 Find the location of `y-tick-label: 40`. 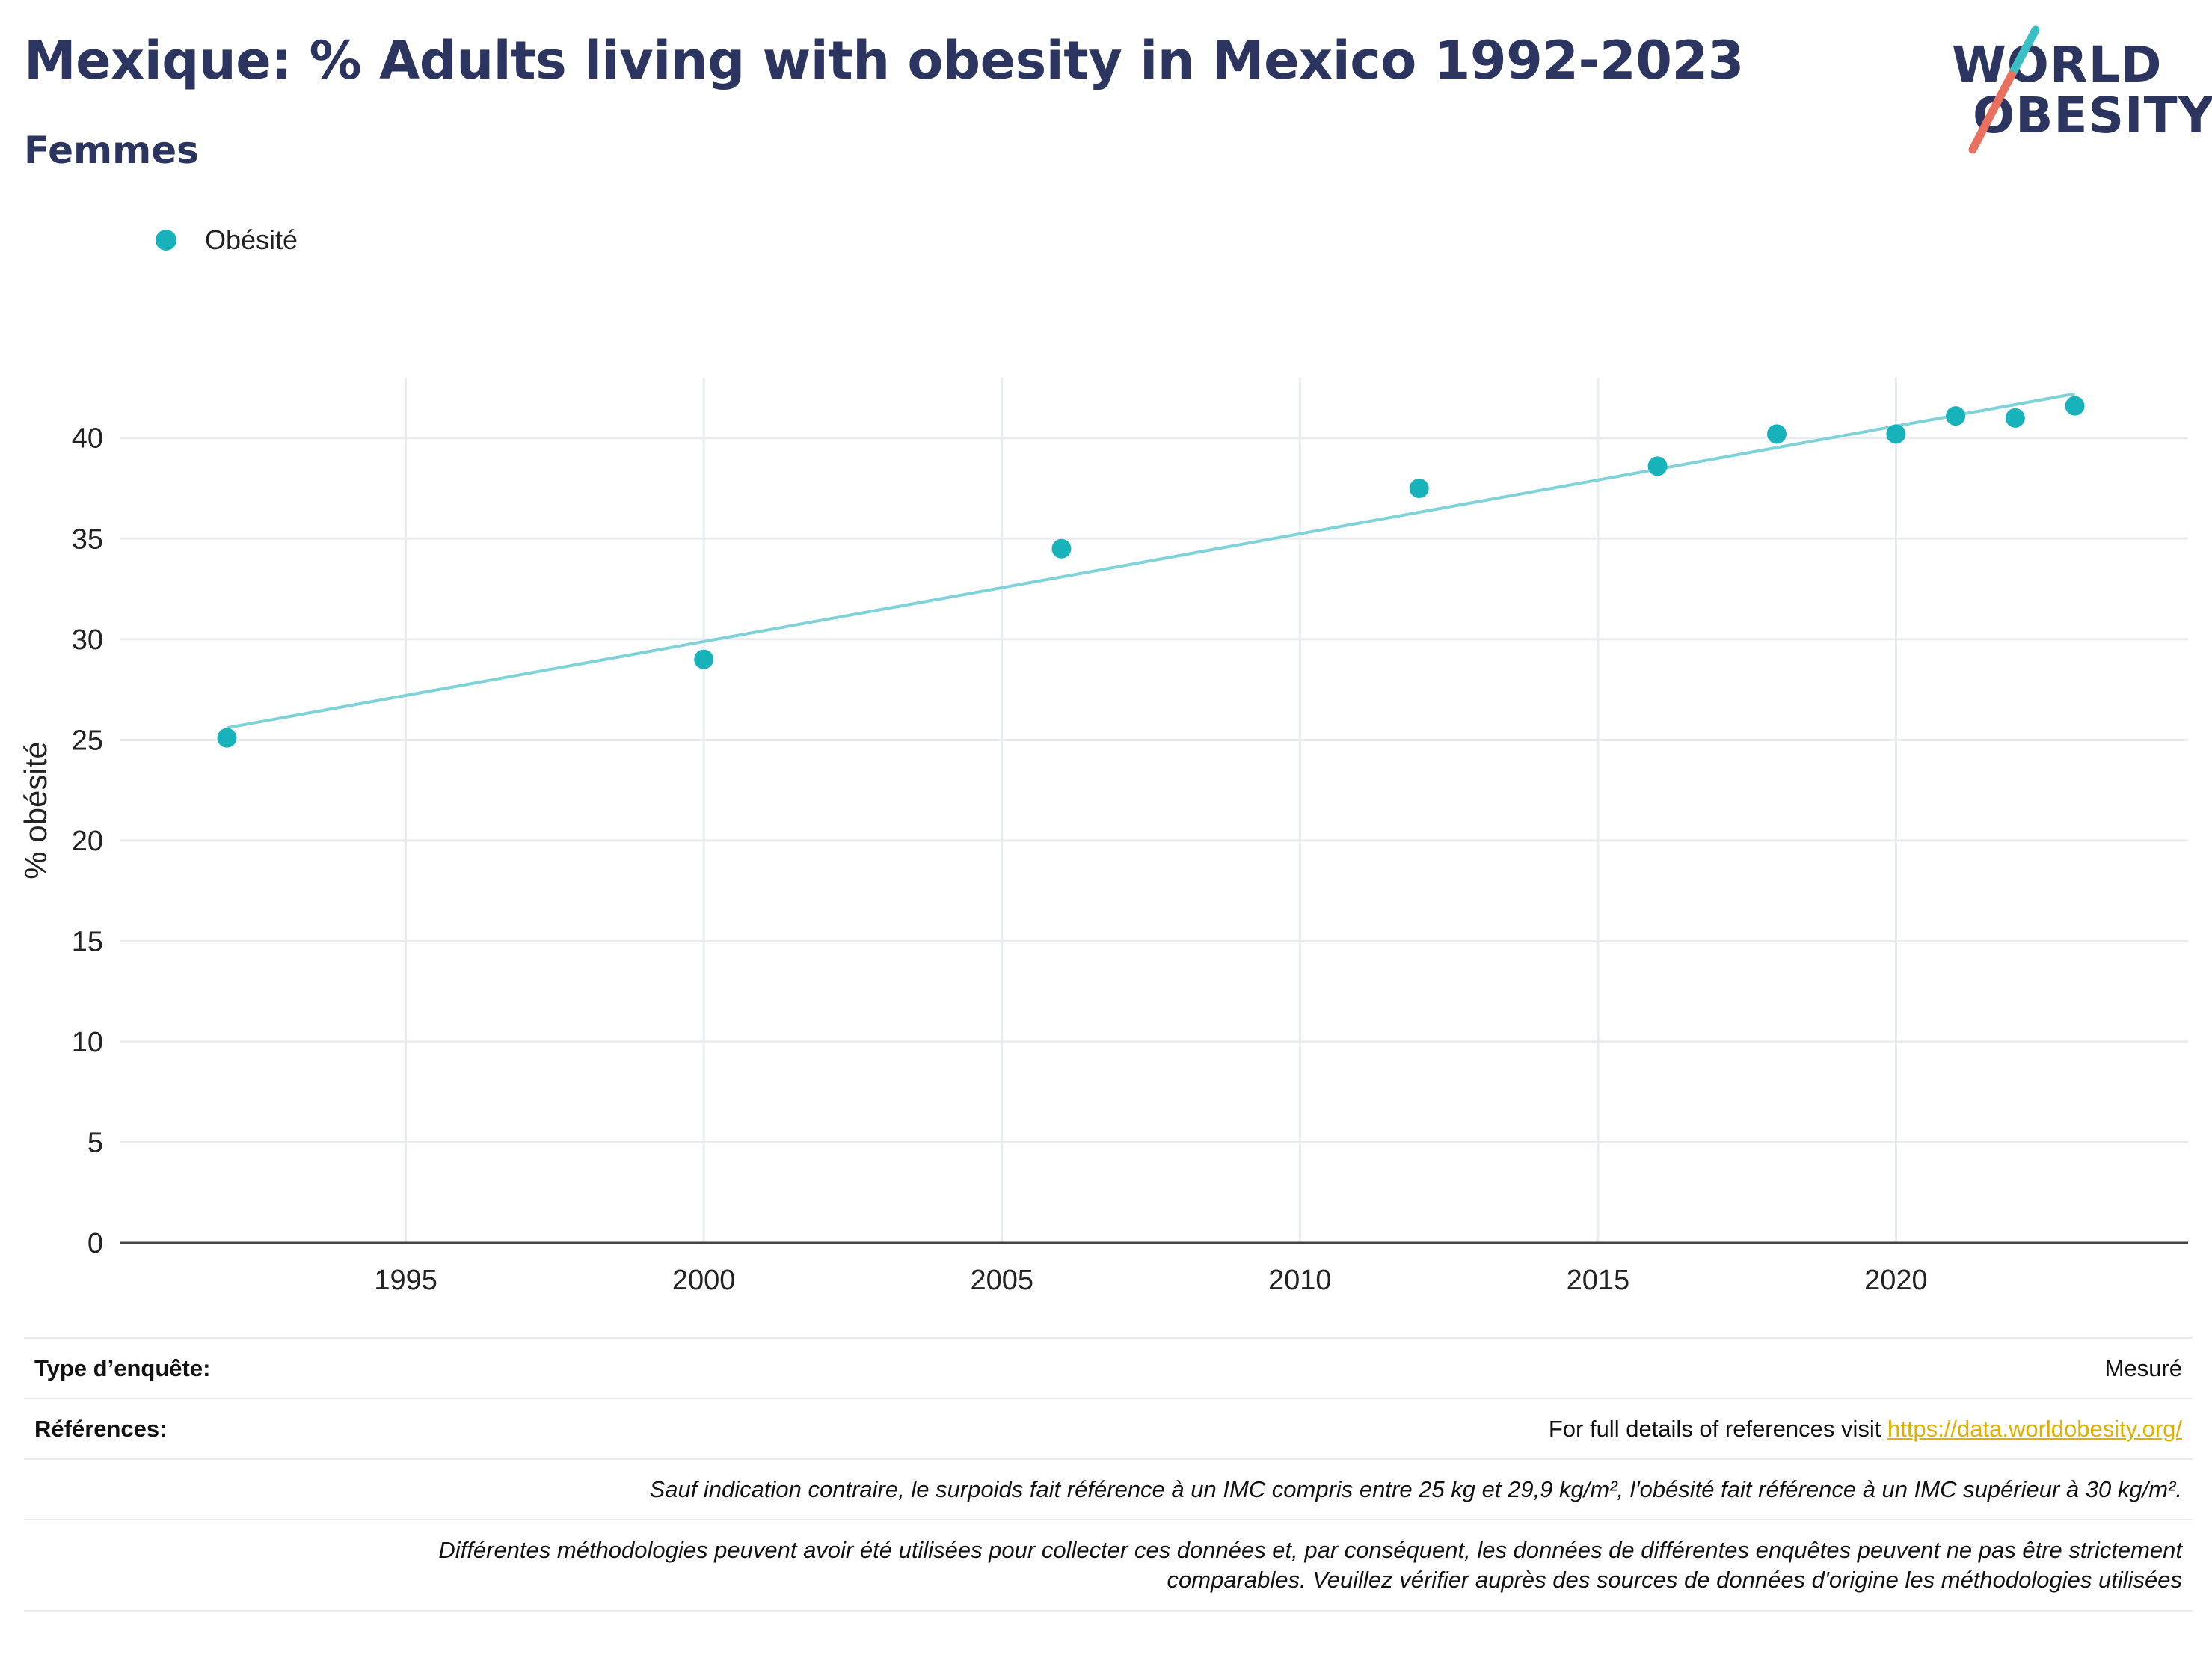

y-tick-label: 40 is located at coordinates (87, 439).